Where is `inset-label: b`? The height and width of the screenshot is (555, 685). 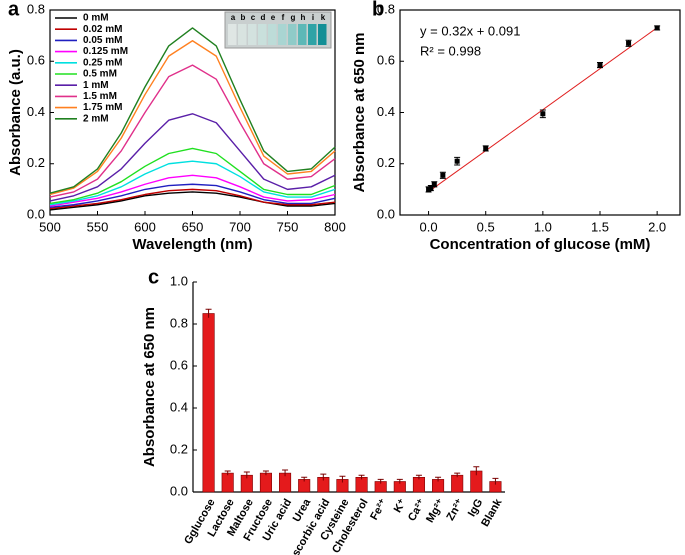
inset-label: b is located at coordinates (243, 17).